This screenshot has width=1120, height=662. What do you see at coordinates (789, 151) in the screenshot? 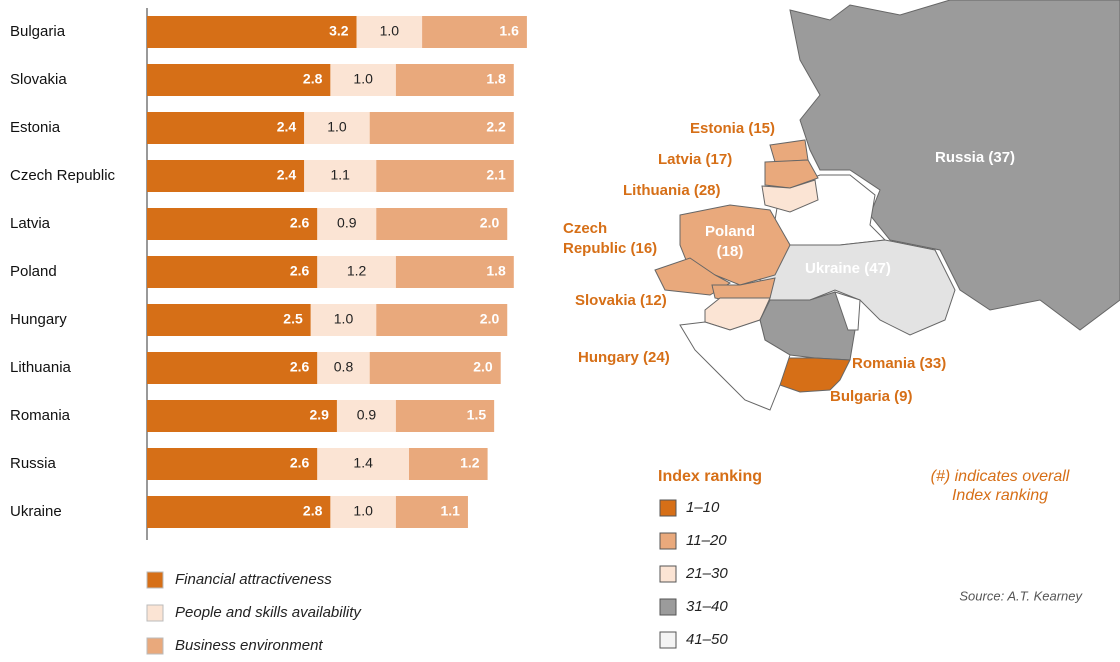
I see `estonia-shape` at bounding box center [789, 151].